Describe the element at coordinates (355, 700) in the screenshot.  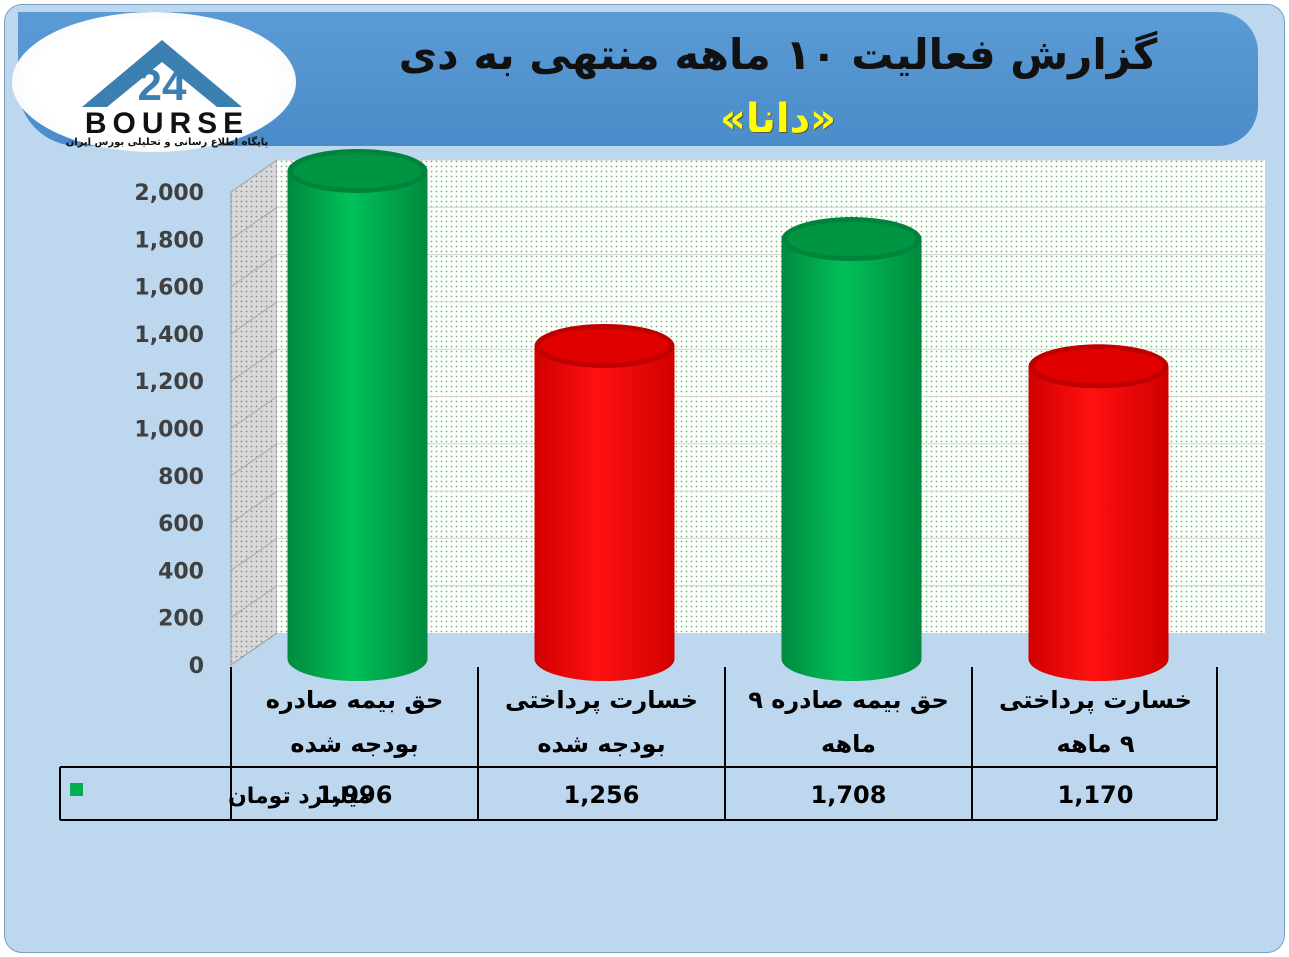
I see `category-label: حق بیمه صادره` at that location.